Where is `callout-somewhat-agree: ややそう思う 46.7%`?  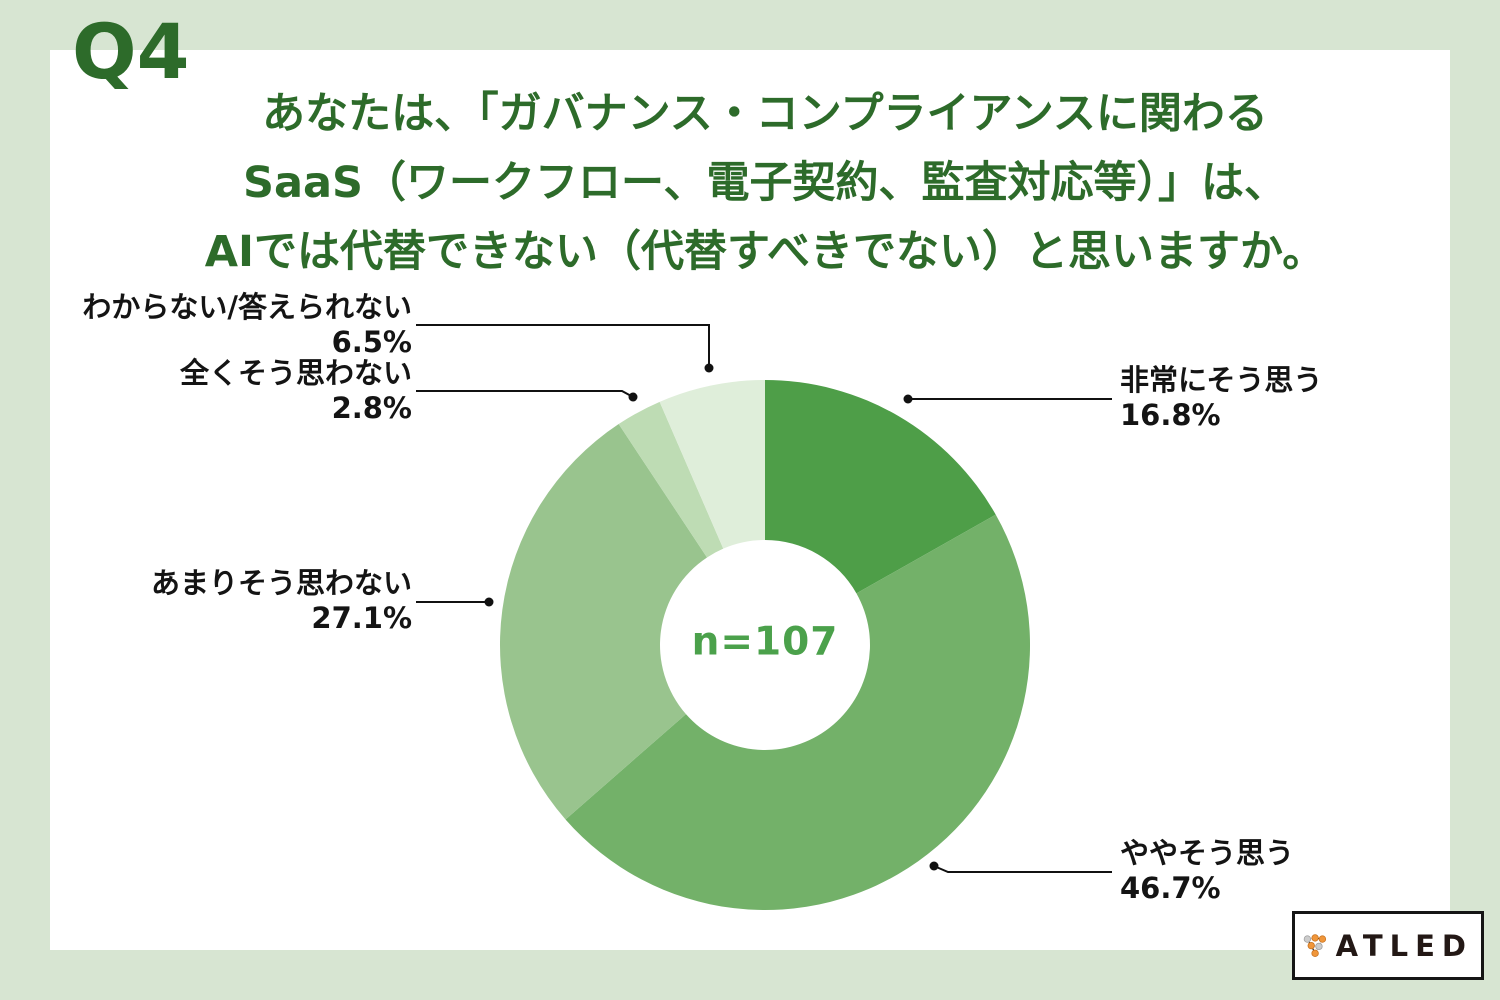 callout-somewhat-agree: ややそう思う 46.7% is located at coordinates (1207, 871).